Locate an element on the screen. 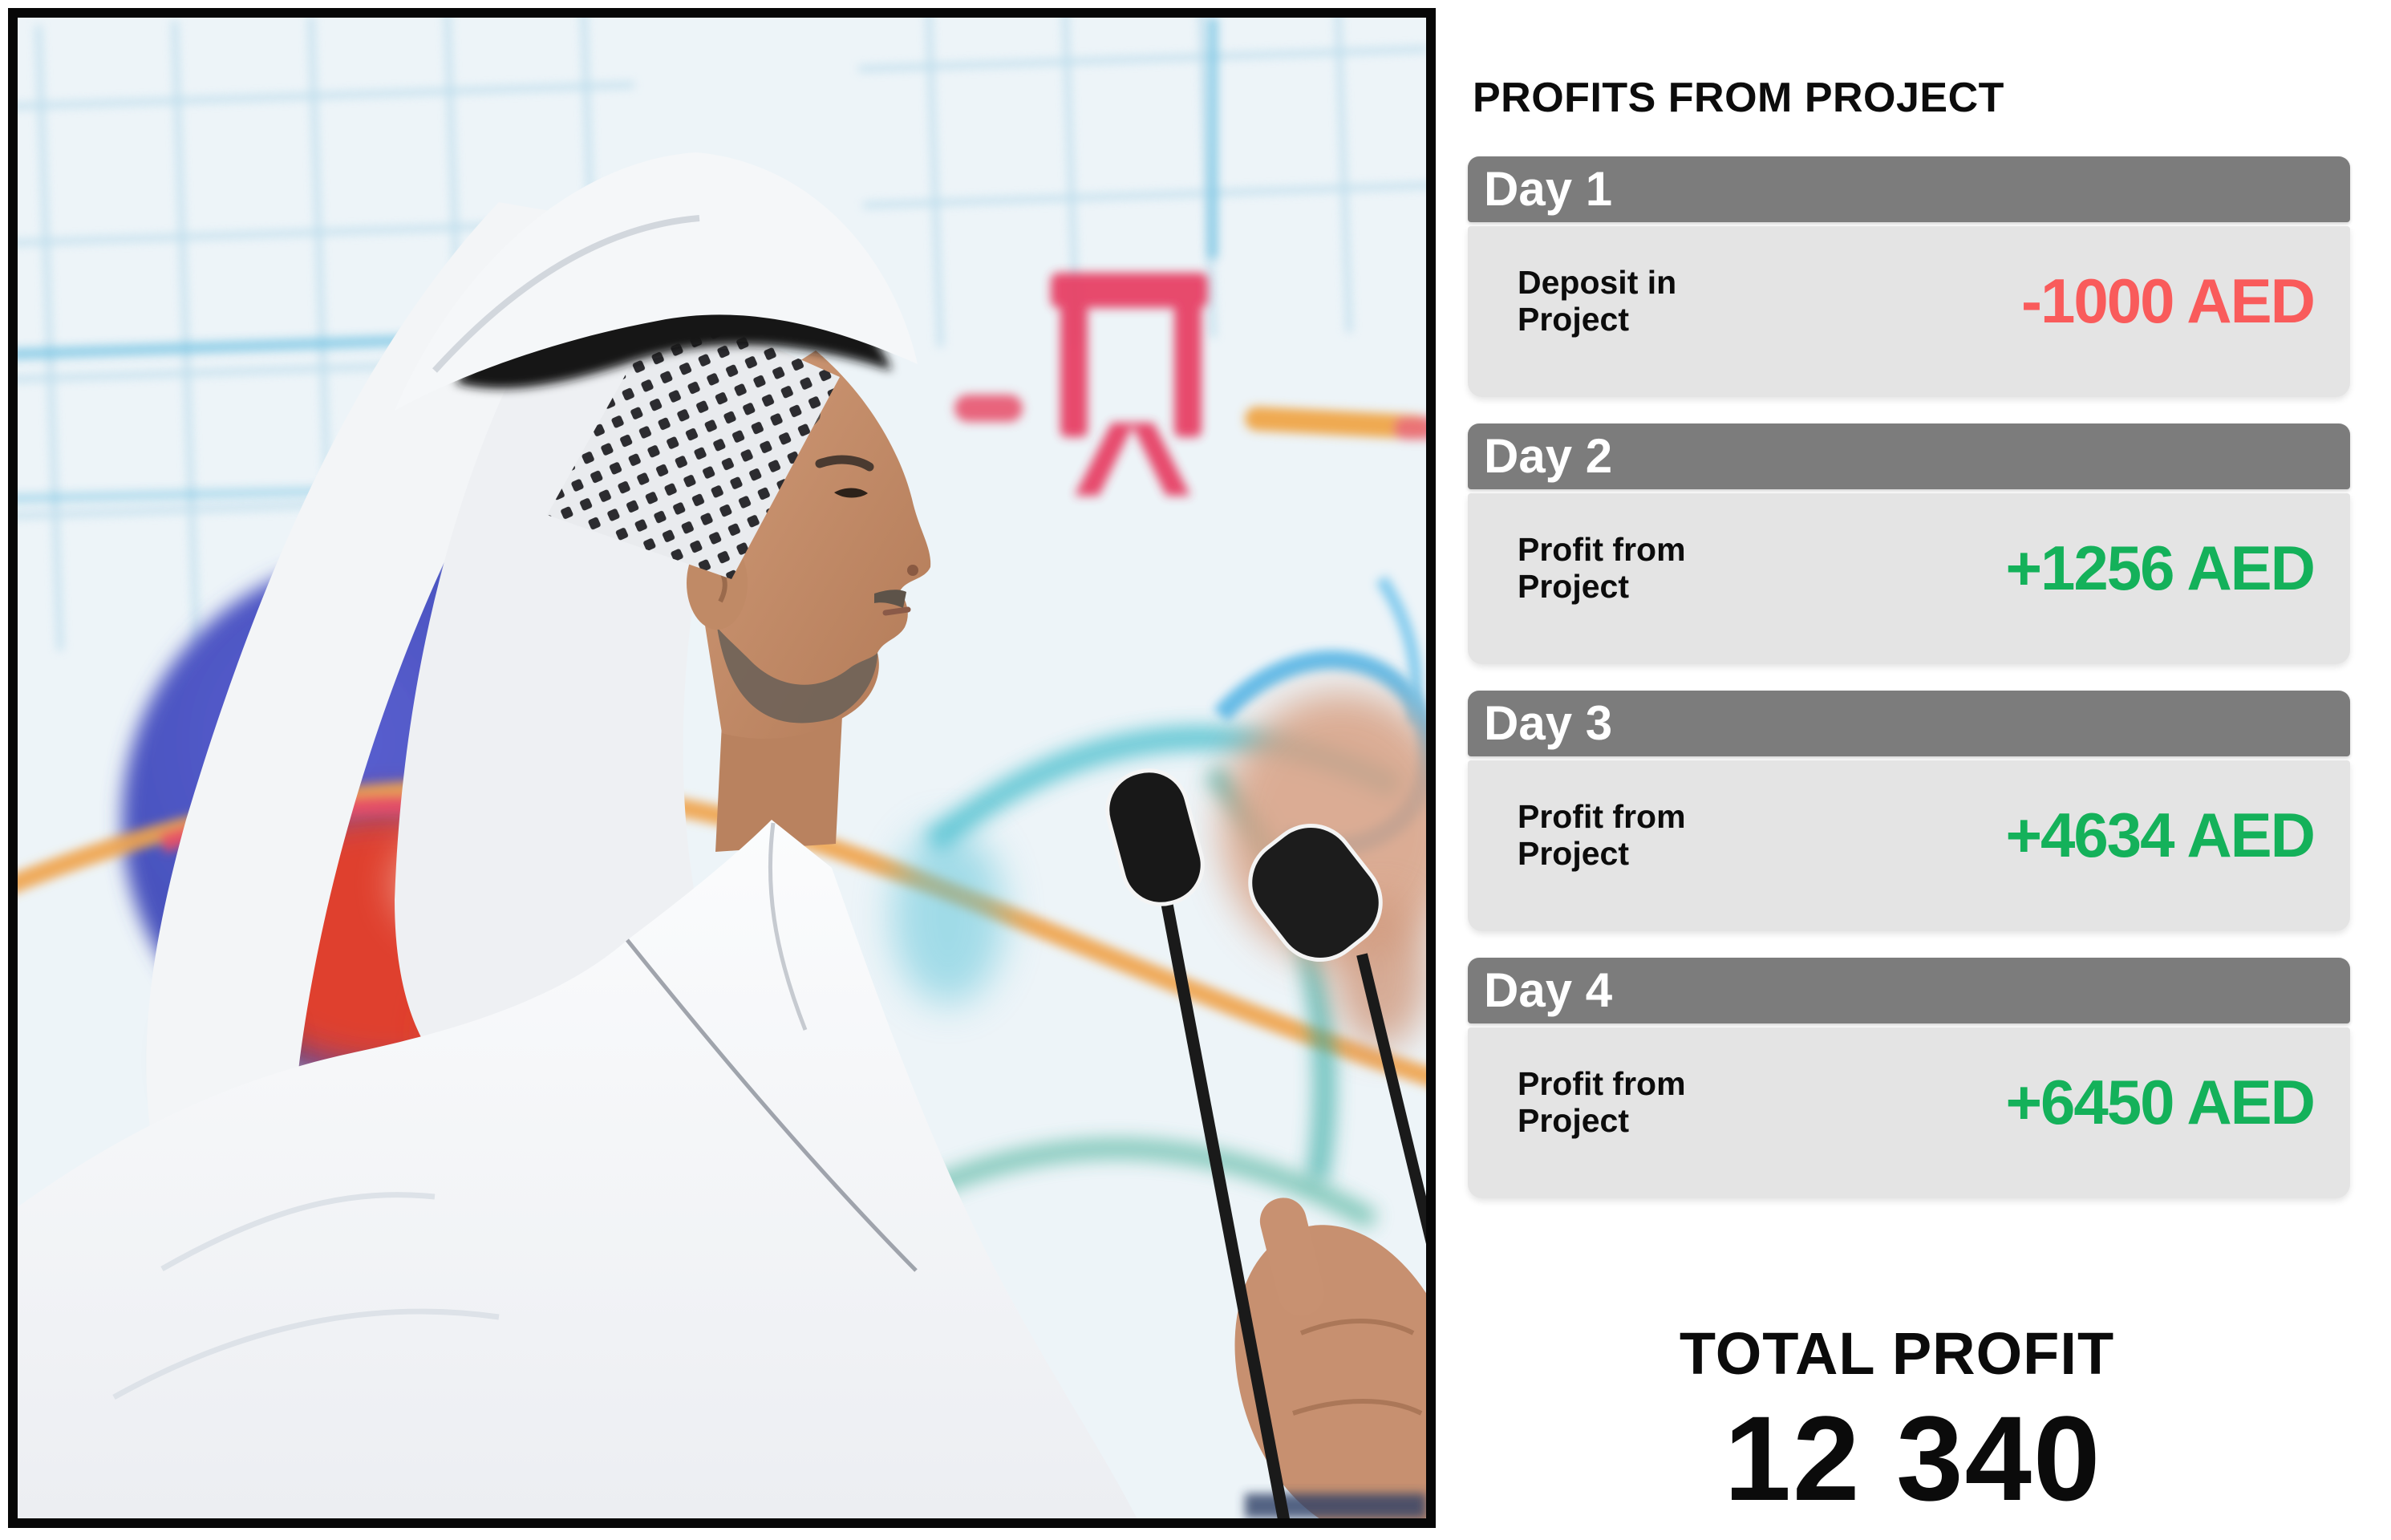 This screenshot has height=1540, width=2391. mustache is located at coordinates (890, 599).